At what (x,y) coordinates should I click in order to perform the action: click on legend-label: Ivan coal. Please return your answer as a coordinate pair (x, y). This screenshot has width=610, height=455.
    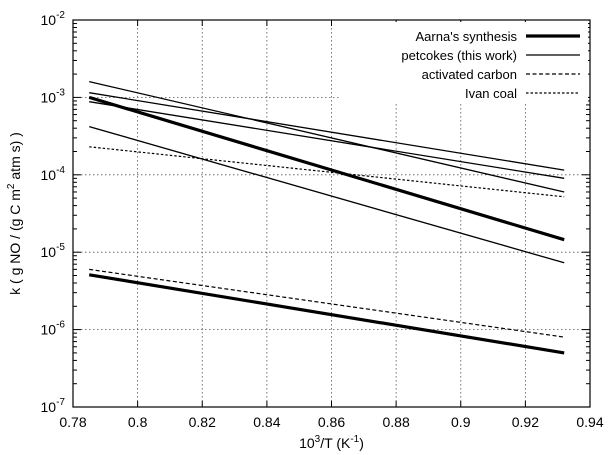
    Looking at the image, I should click on (491, 93).